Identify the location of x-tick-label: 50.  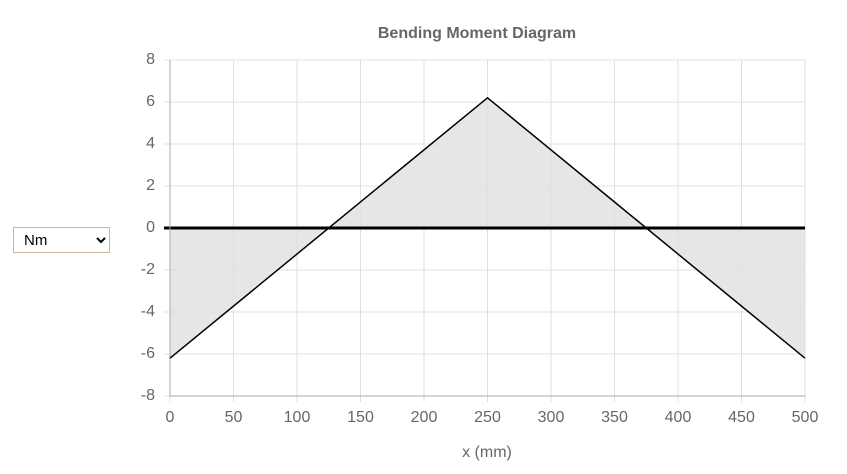
(234, 417).